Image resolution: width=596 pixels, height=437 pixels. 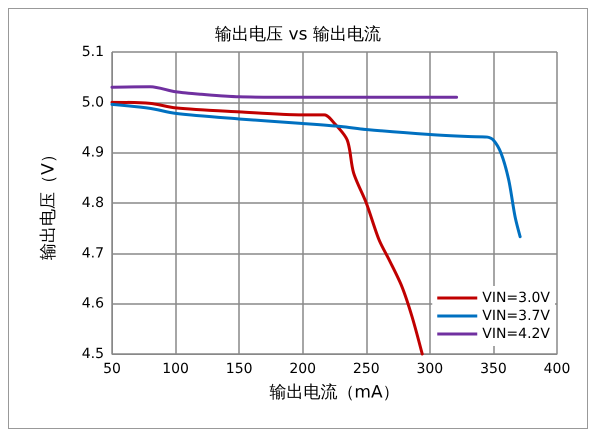 What do you see at coordinates (516, 316) in the screenshot?
I see `legend-label: VIN=3.7V` at bounding box center [516, 316].